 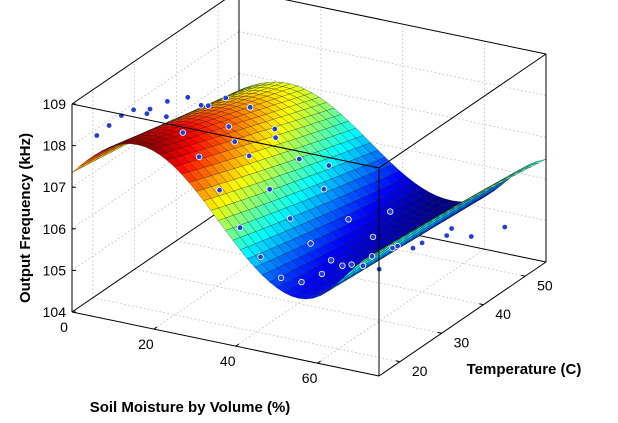 What do you see at coordinates (25, 218) in the screenshot?
I see `z-axis-label: Output Frequency (kHz)` at bounding box center [25, 218].